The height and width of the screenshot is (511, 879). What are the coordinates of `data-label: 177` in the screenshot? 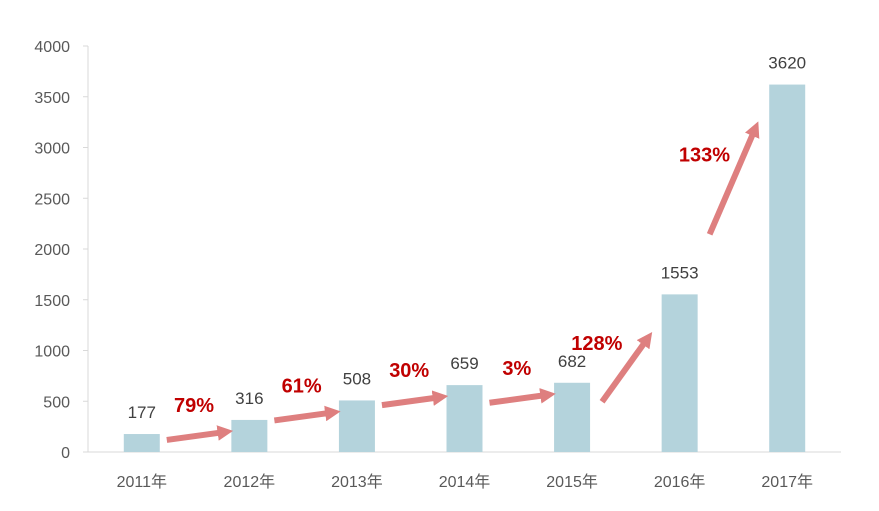 It's located at (142, 412).